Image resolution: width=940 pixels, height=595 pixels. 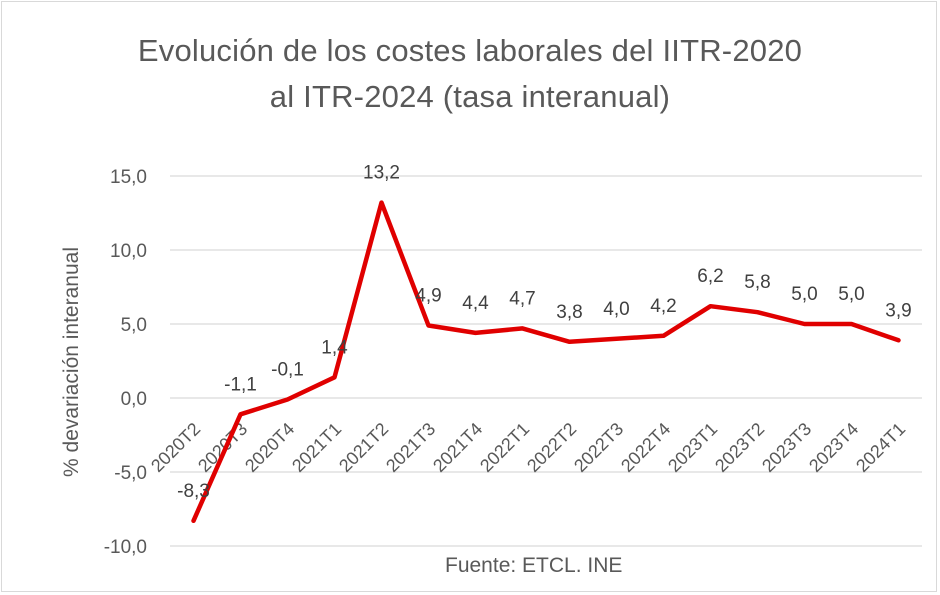 What do you see at coordinates (739, 447) in the screenshot?
I see `x-tick-label: 2023T2` at bounding box center [739, 447].